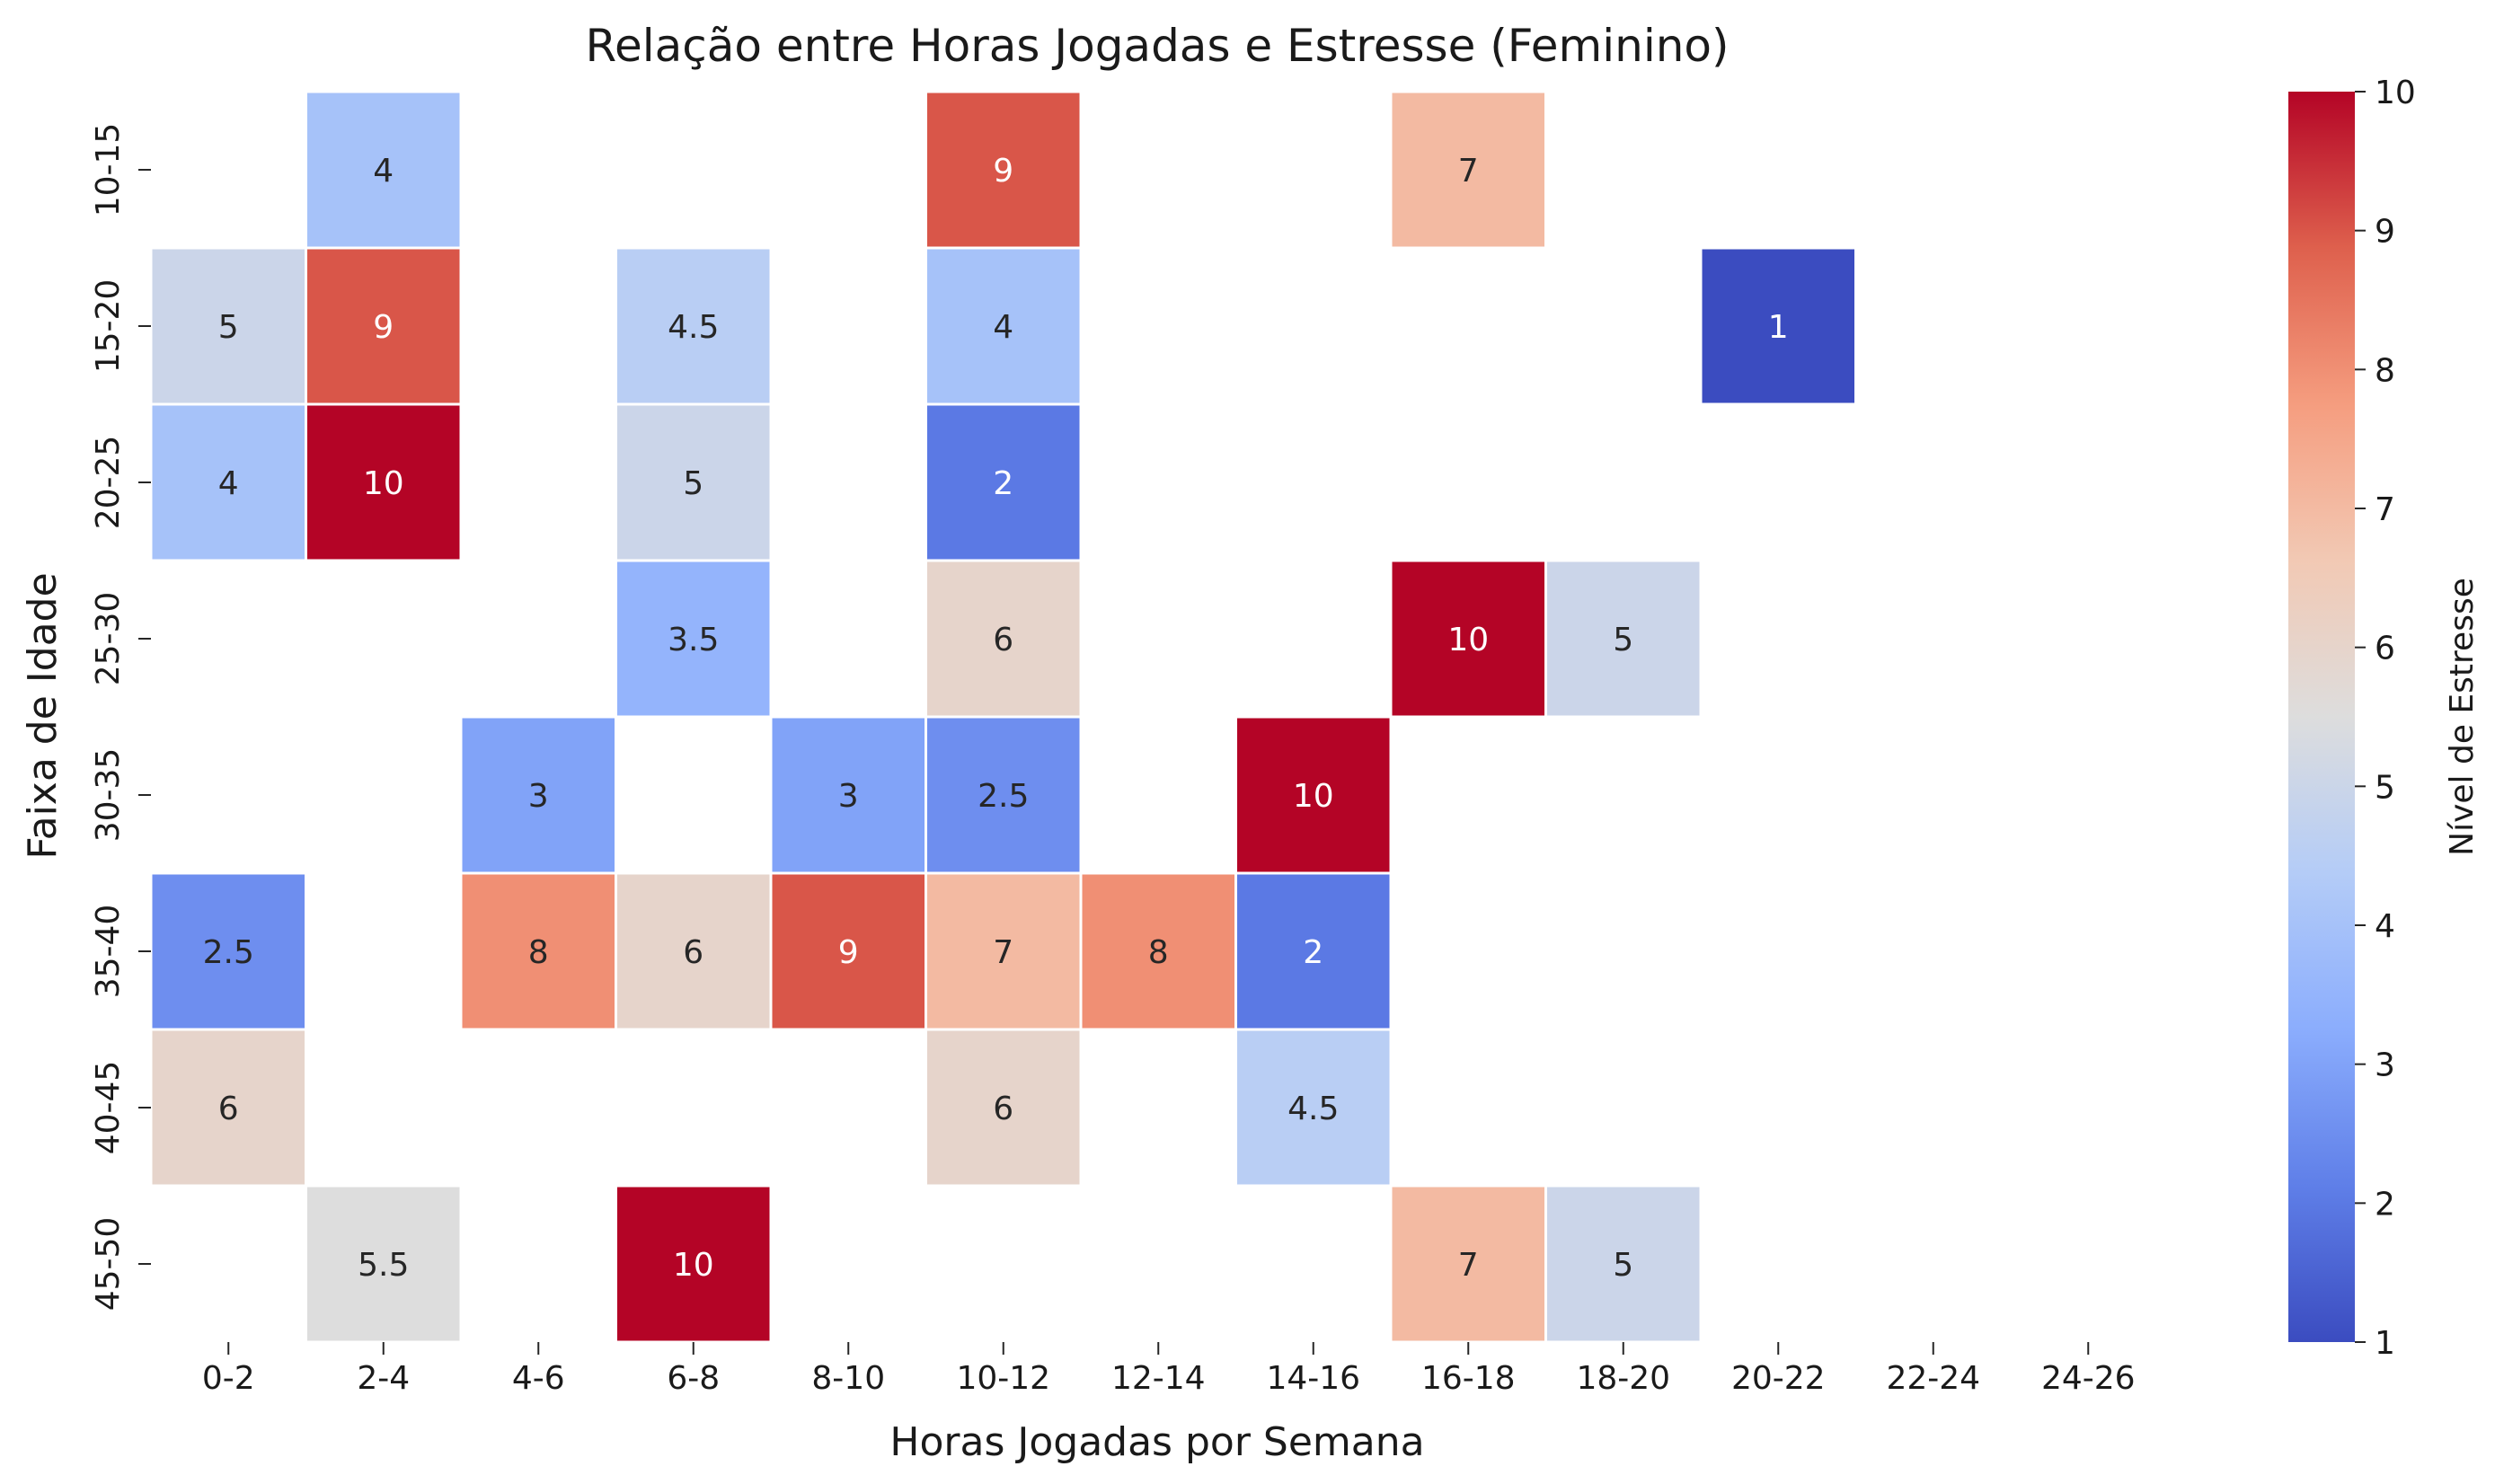 The width and height of the screenshot is (2495, 1484). What do you see at coordinates (538, 1378) in the screenshot?
I see `x-tick-label: 4-6` at bounding box center [538, 1378].